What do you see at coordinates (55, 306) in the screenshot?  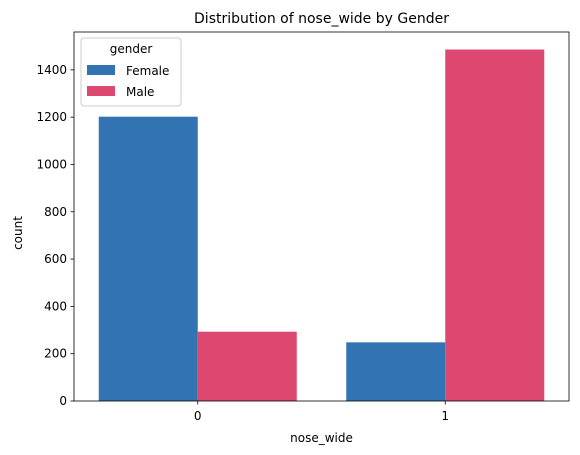 I see `y-tick-label: 400` at bounding box center [55, 306].